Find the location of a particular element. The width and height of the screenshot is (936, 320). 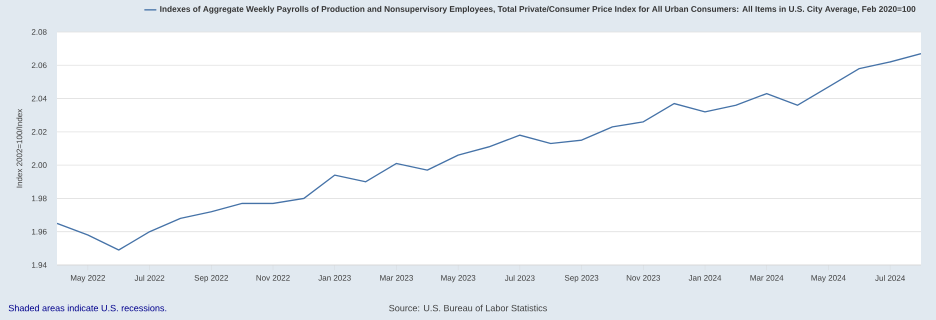

text: Shaded areas indicate U.S. recessions. is located at coordinates (87, 308).